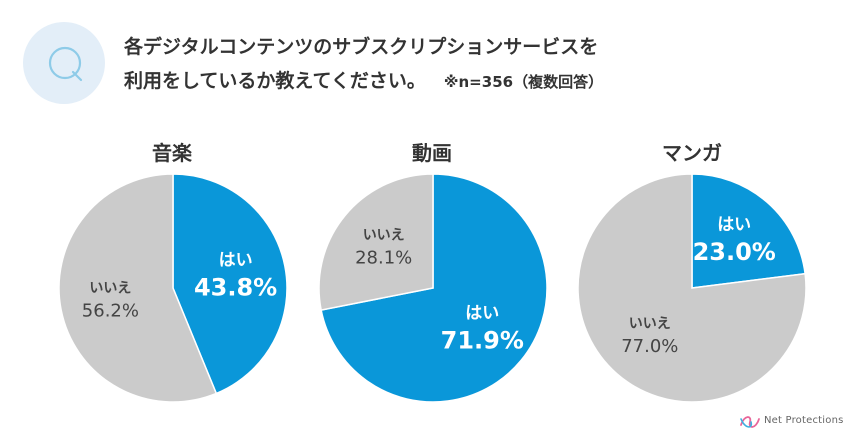 The image size is (852, 441). Describe the element at coordinates (235, 288) in the screenshot. I see `slice-value-music-yes: 43.8%` at that location.